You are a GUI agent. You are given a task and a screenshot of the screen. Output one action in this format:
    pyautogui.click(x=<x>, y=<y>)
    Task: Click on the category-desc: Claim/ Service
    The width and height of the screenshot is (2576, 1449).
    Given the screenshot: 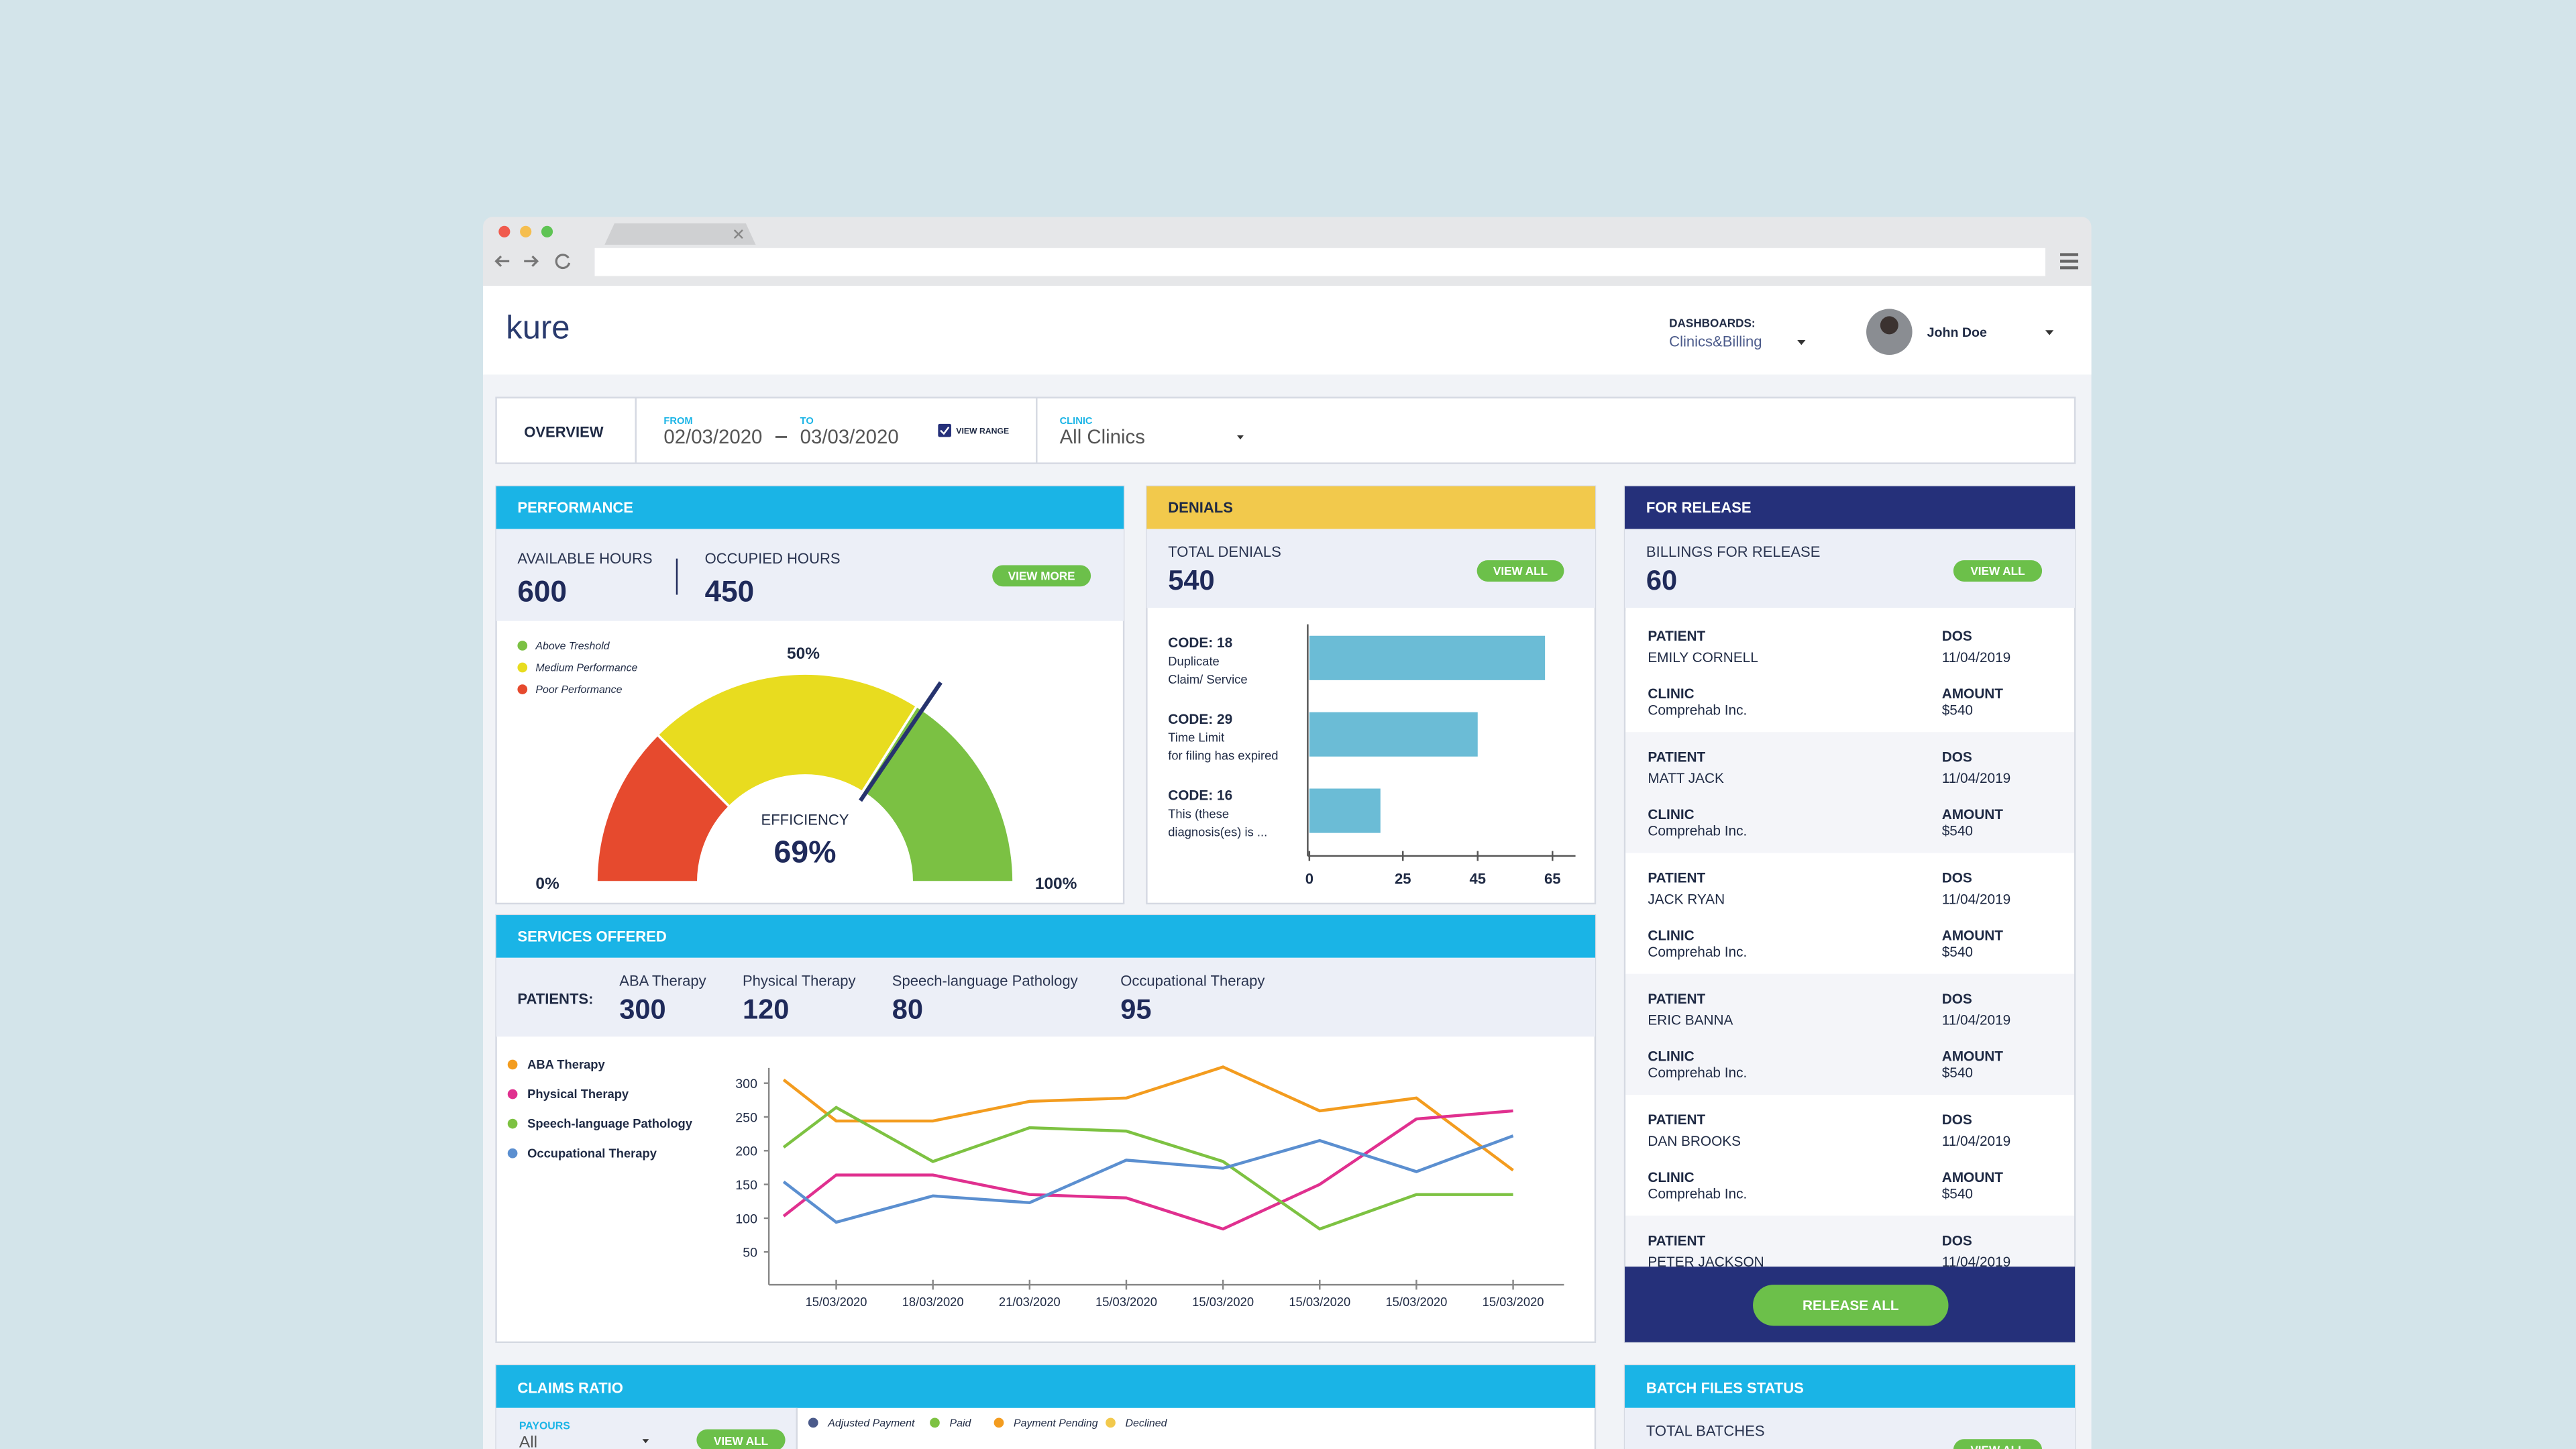 What is the action you would take?
    pyautogui.click(x=1207, y=679)
    